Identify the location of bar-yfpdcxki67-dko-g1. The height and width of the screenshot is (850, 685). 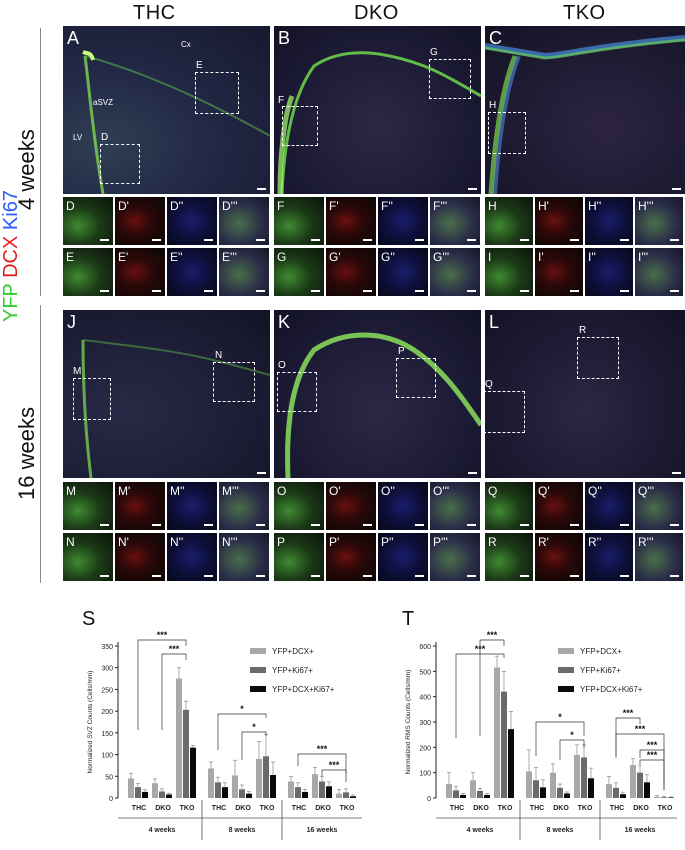
(249, 795).